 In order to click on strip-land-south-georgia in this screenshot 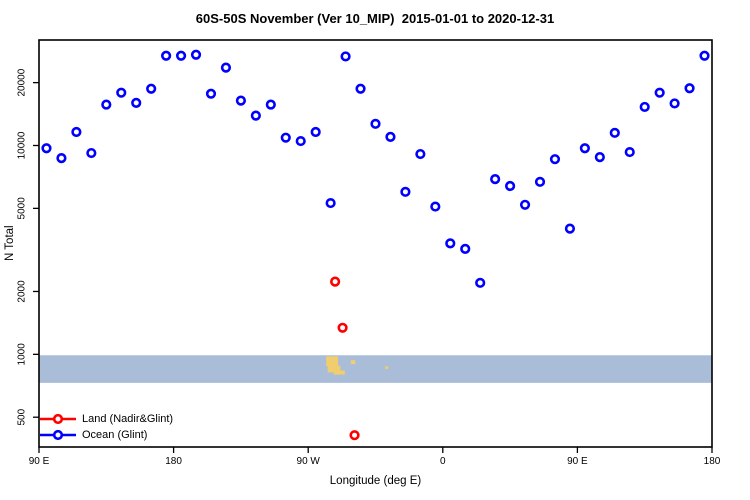, I will do `click(387, 368)`.